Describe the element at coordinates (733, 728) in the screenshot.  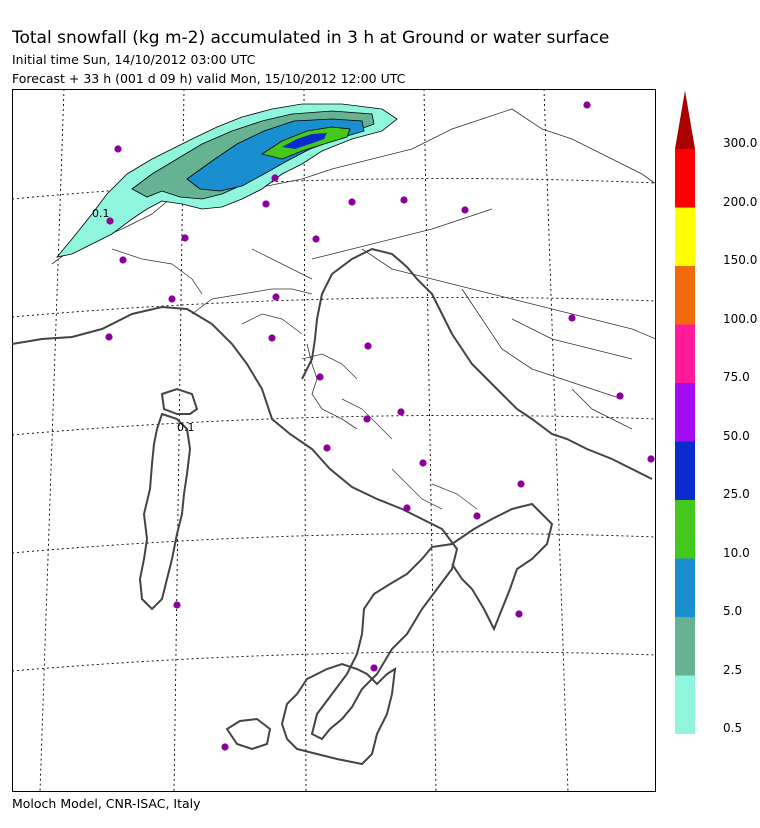
I see `legend-level-label: 0.5` at that location.